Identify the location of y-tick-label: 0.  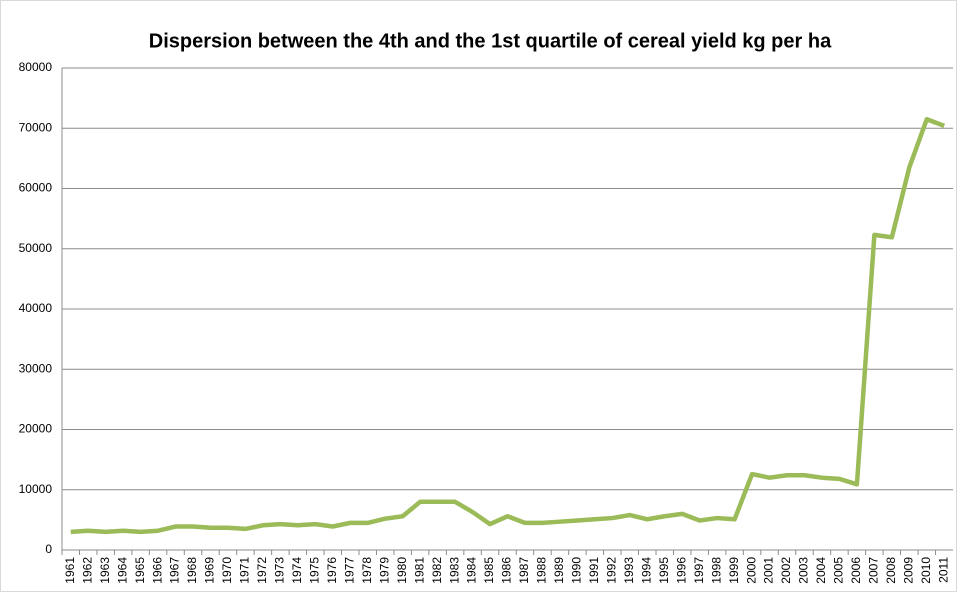
(48, 549).